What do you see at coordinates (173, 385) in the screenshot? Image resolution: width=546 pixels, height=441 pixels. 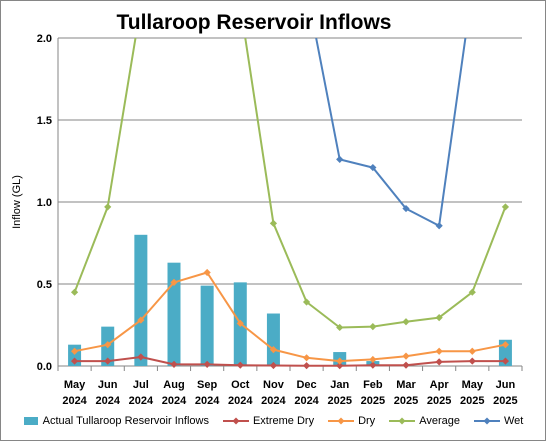 I see `x-tick-label-month: Aug` at bounding box center [173, 385].